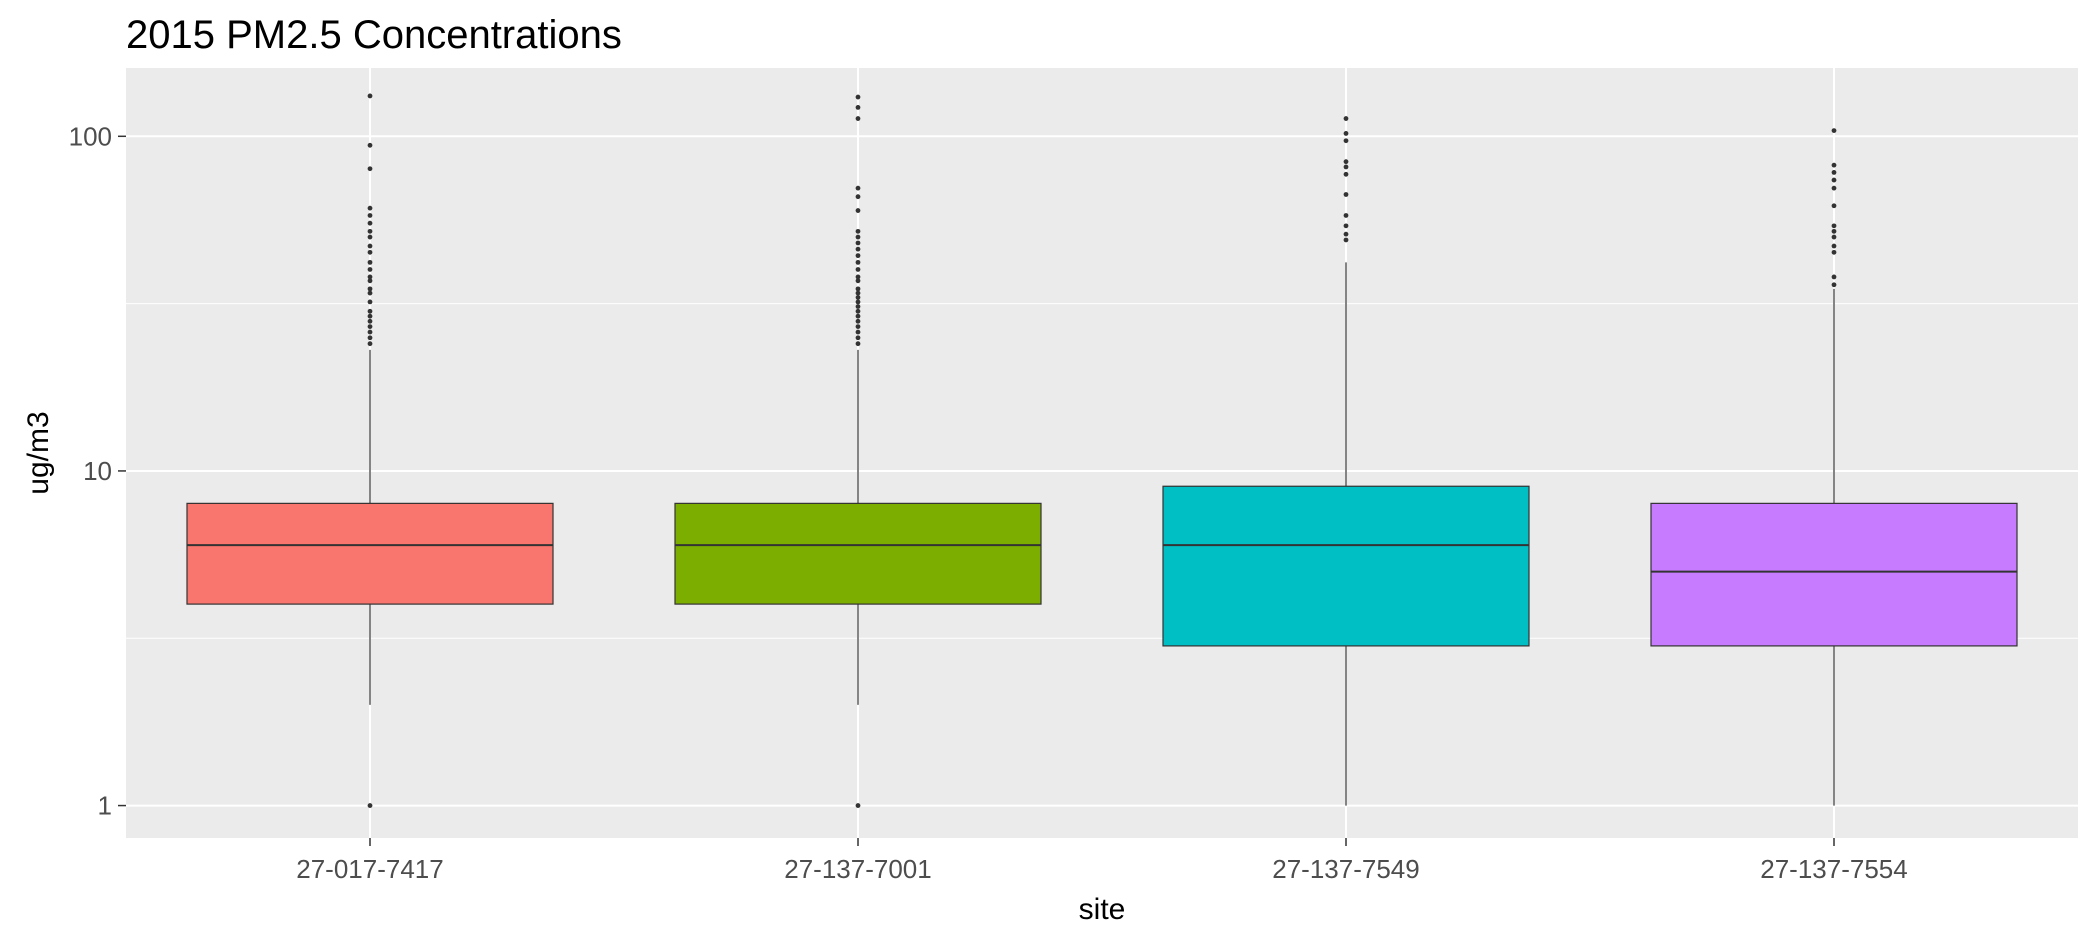 Image resolution: width=2088 pixels, height=936 pixels. I want to click on y-tick-label: 1, so click(105, 806).